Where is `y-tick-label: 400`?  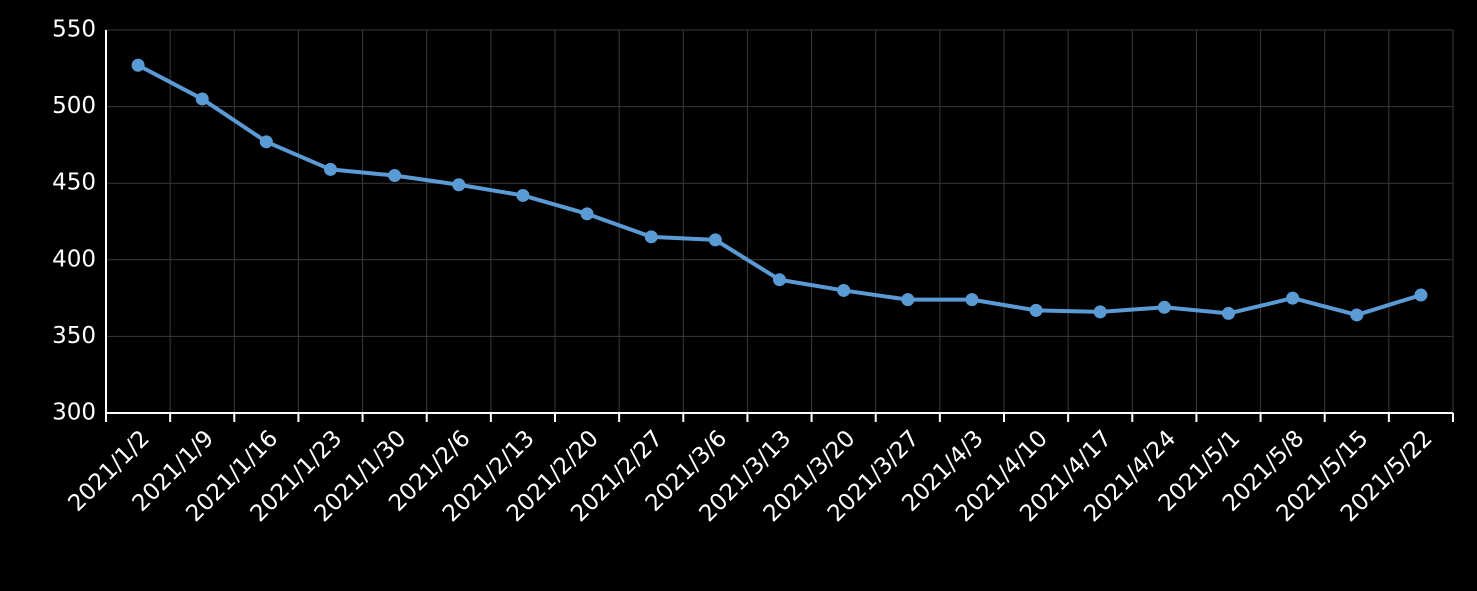
y-tick-label: 400 is located at coordinates (74, 259).